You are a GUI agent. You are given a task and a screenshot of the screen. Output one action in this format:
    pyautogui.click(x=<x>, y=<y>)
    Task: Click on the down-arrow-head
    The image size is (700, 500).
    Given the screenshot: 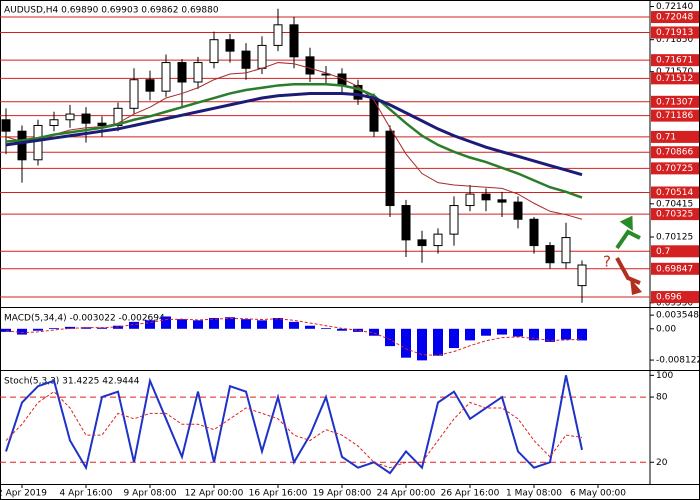 What is the action you would take?
    pyautogui.click(x=636, y=286)
    